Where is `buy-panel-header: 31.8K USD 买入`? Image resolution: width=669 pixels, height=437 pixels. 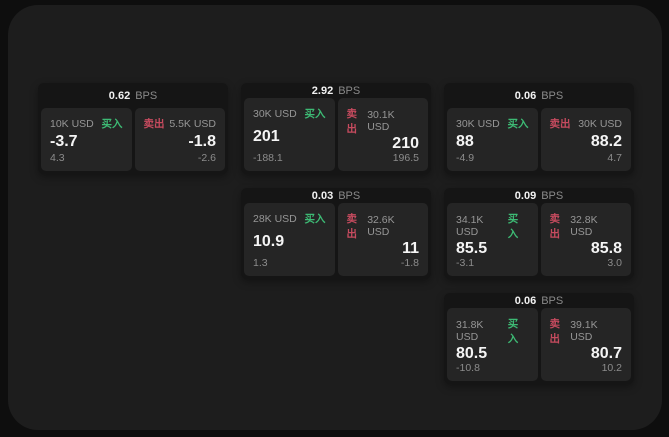 buy-panel-header: 31.8K USD 买入 is located at coordinates (492, 331).